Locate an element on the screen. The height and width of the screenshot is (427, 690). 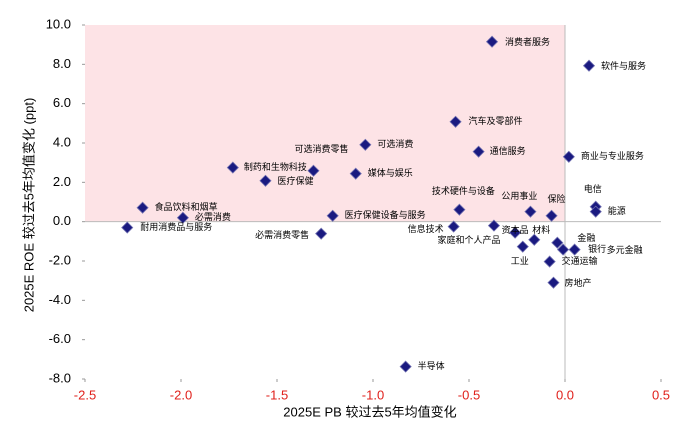
point-label: 通信服务 is located at coordinates (508, 150).